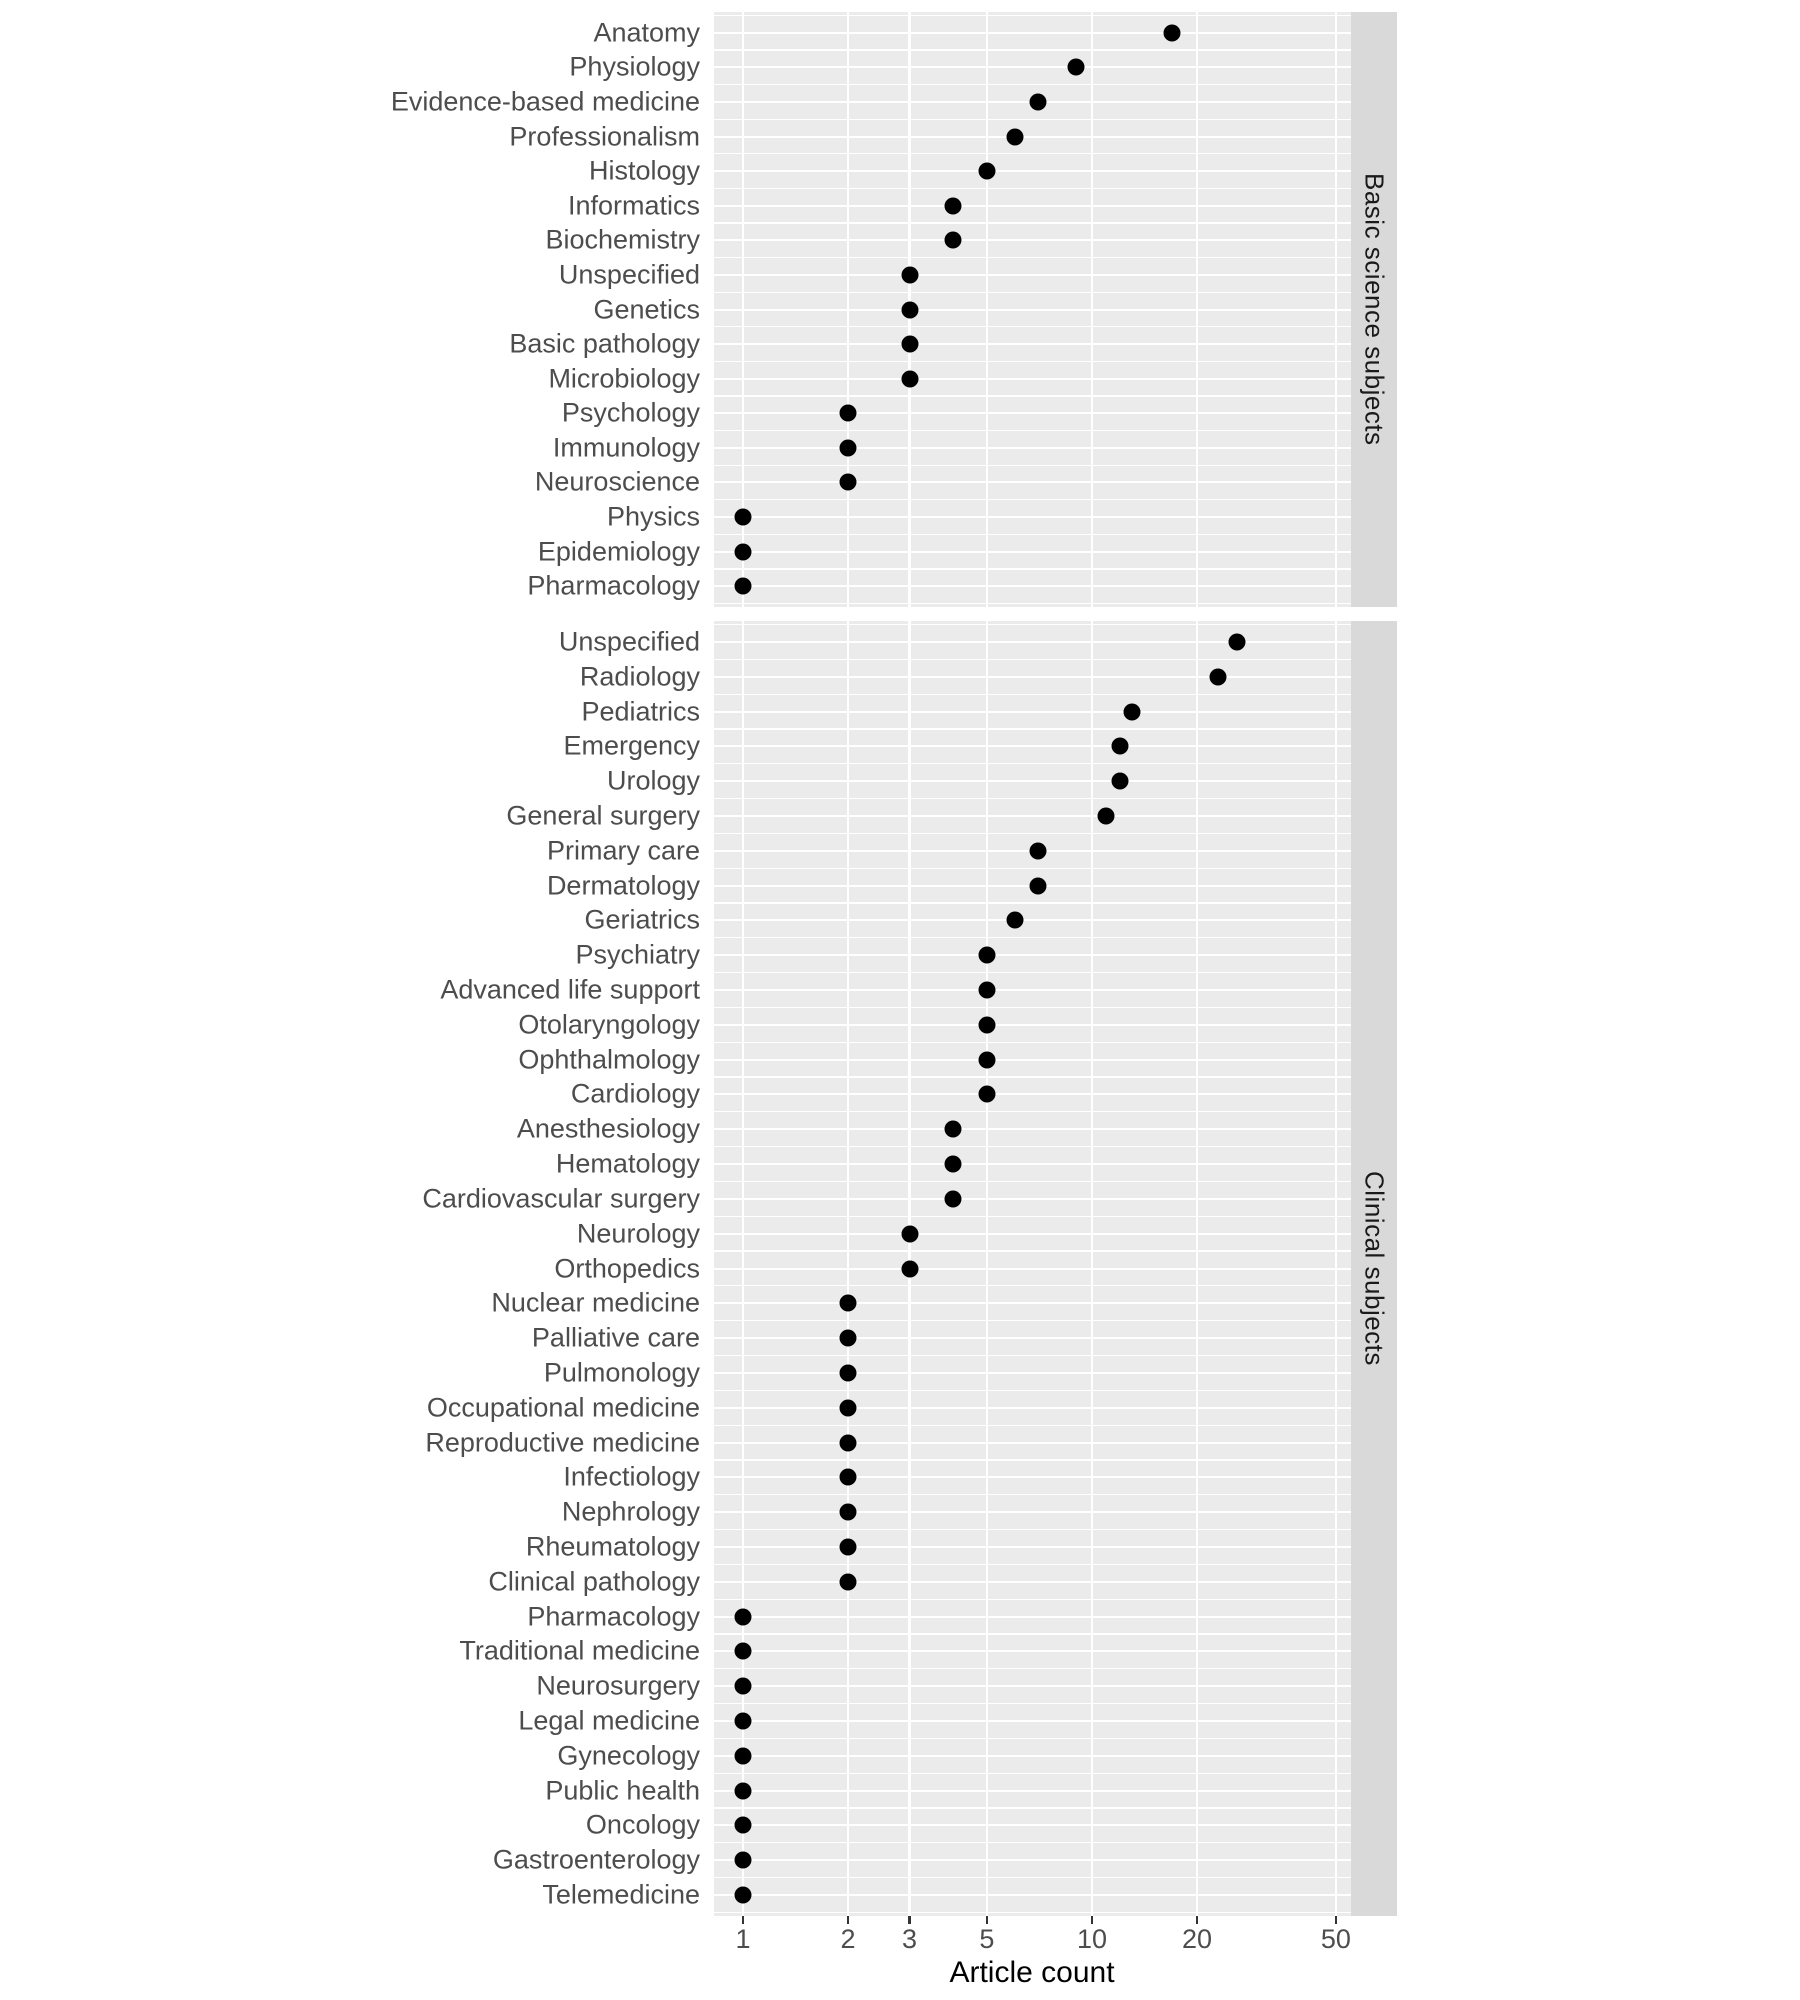  I want to click on category-label: Palliative care, so click(615, 1337).